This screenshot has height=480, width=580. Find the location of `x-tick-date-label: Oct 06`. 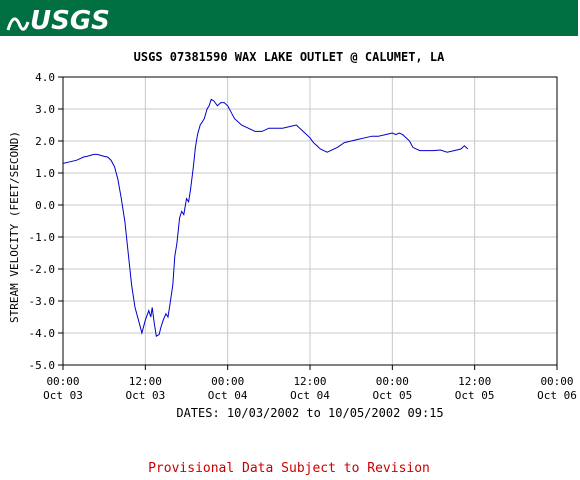

x-tick-date-label: Oct 06 is located at coordinates (557, 395).